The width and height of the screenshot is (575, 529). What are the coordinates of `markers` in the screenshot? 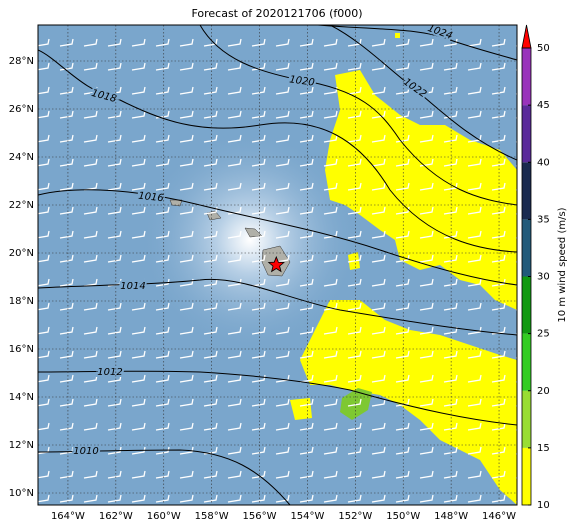 It's located at (276, 264).